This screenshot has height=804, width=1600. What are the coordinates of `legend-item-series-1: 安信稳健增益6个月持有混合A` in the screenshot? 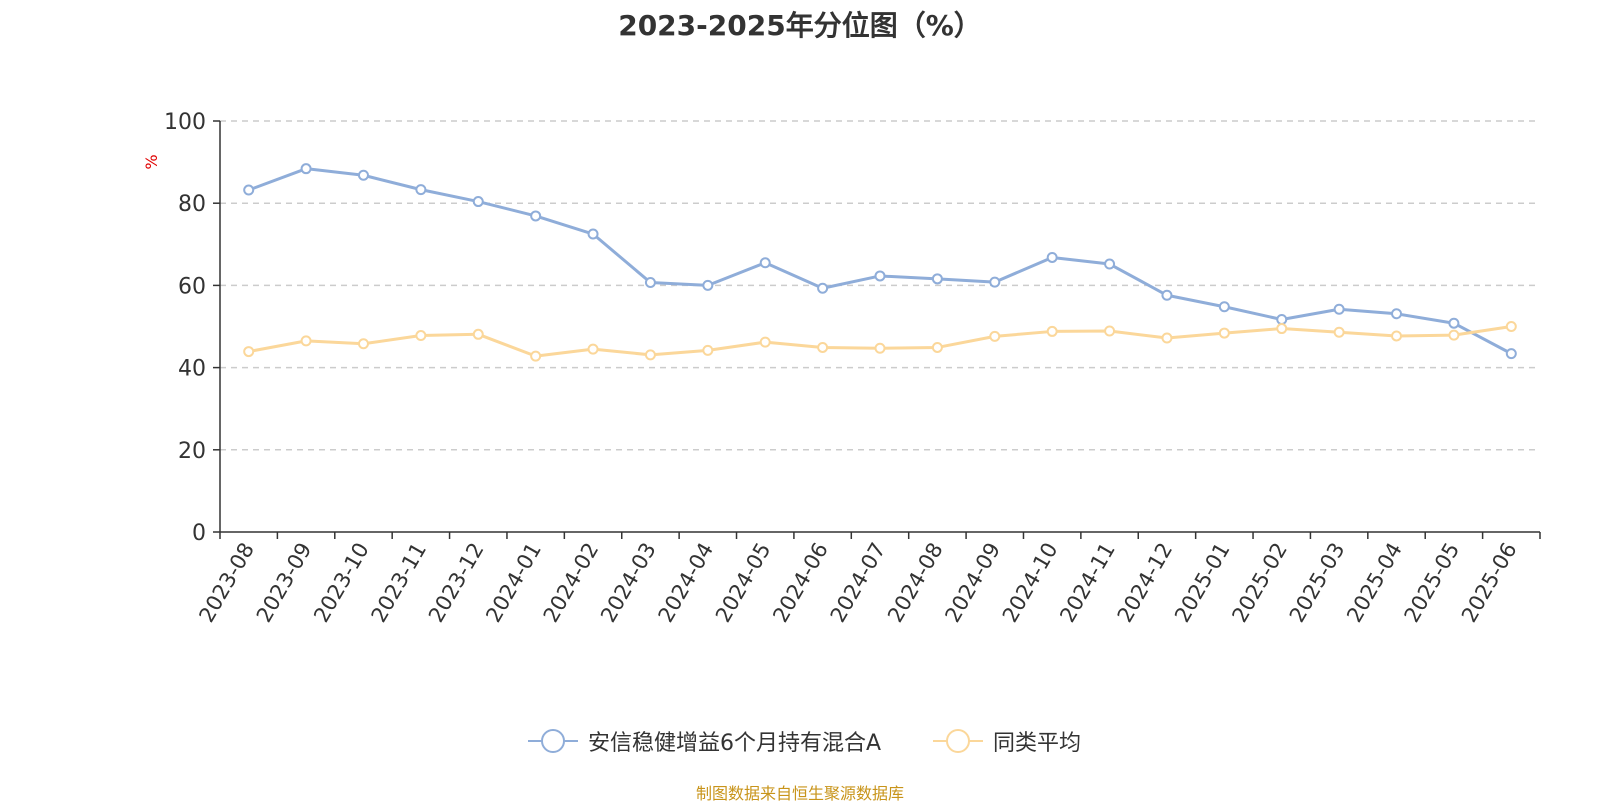 It's located at (704, 741).